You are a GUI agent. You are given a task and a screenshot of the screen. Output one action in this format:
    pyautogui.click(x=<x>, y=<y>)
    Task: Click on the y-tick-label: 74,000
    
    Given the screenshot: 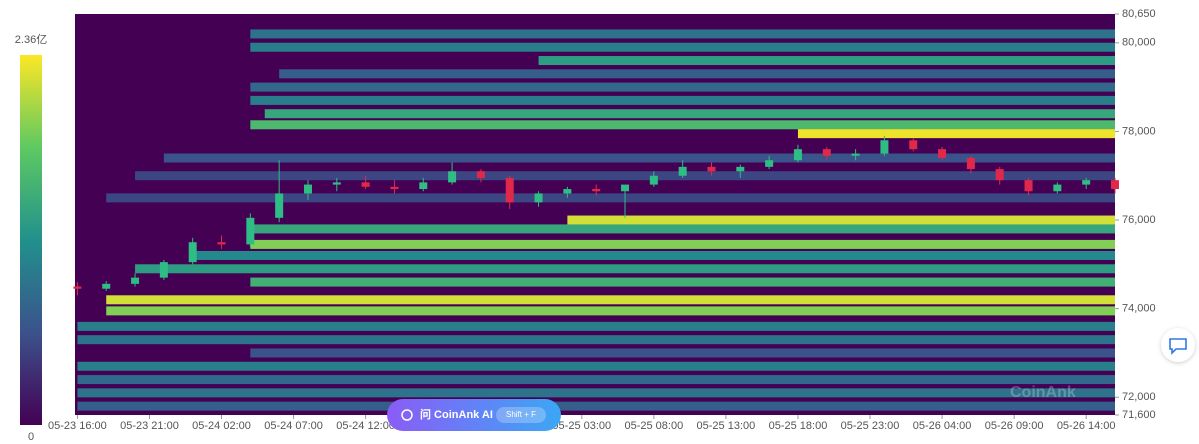 What is the action you would take?
    pyautogui.click(x=1139, y=309)
    